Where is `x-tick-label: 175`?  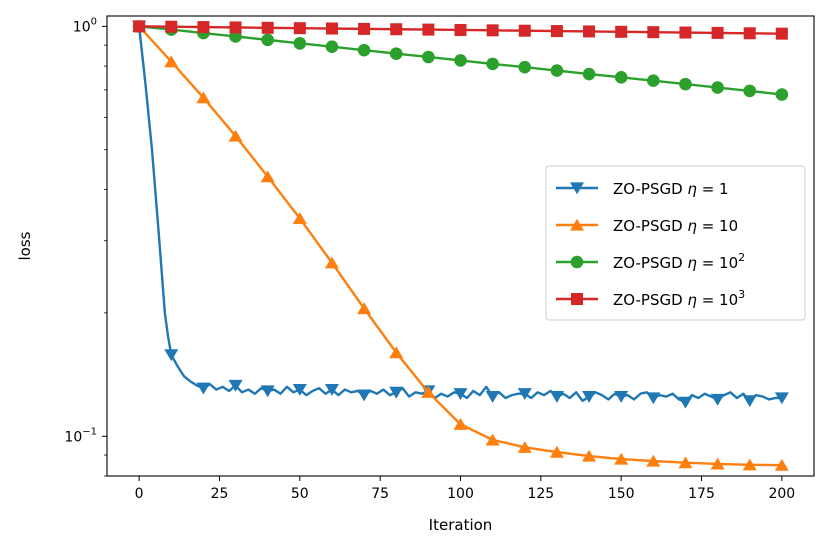
x-tick-label: 175 is located at coordinates (701, 494).